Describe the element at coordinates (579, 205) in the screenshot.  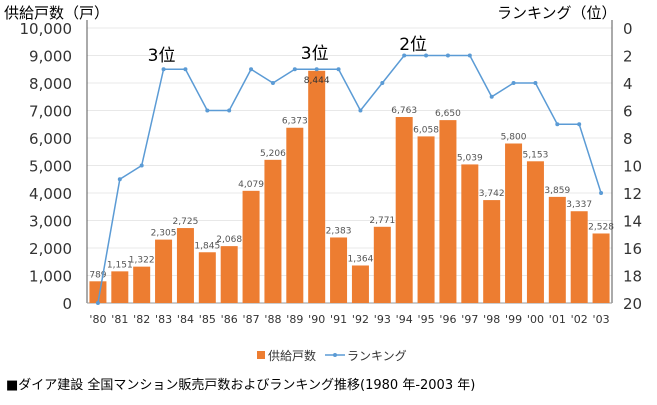
I see `data-label: 3,337` at that location.